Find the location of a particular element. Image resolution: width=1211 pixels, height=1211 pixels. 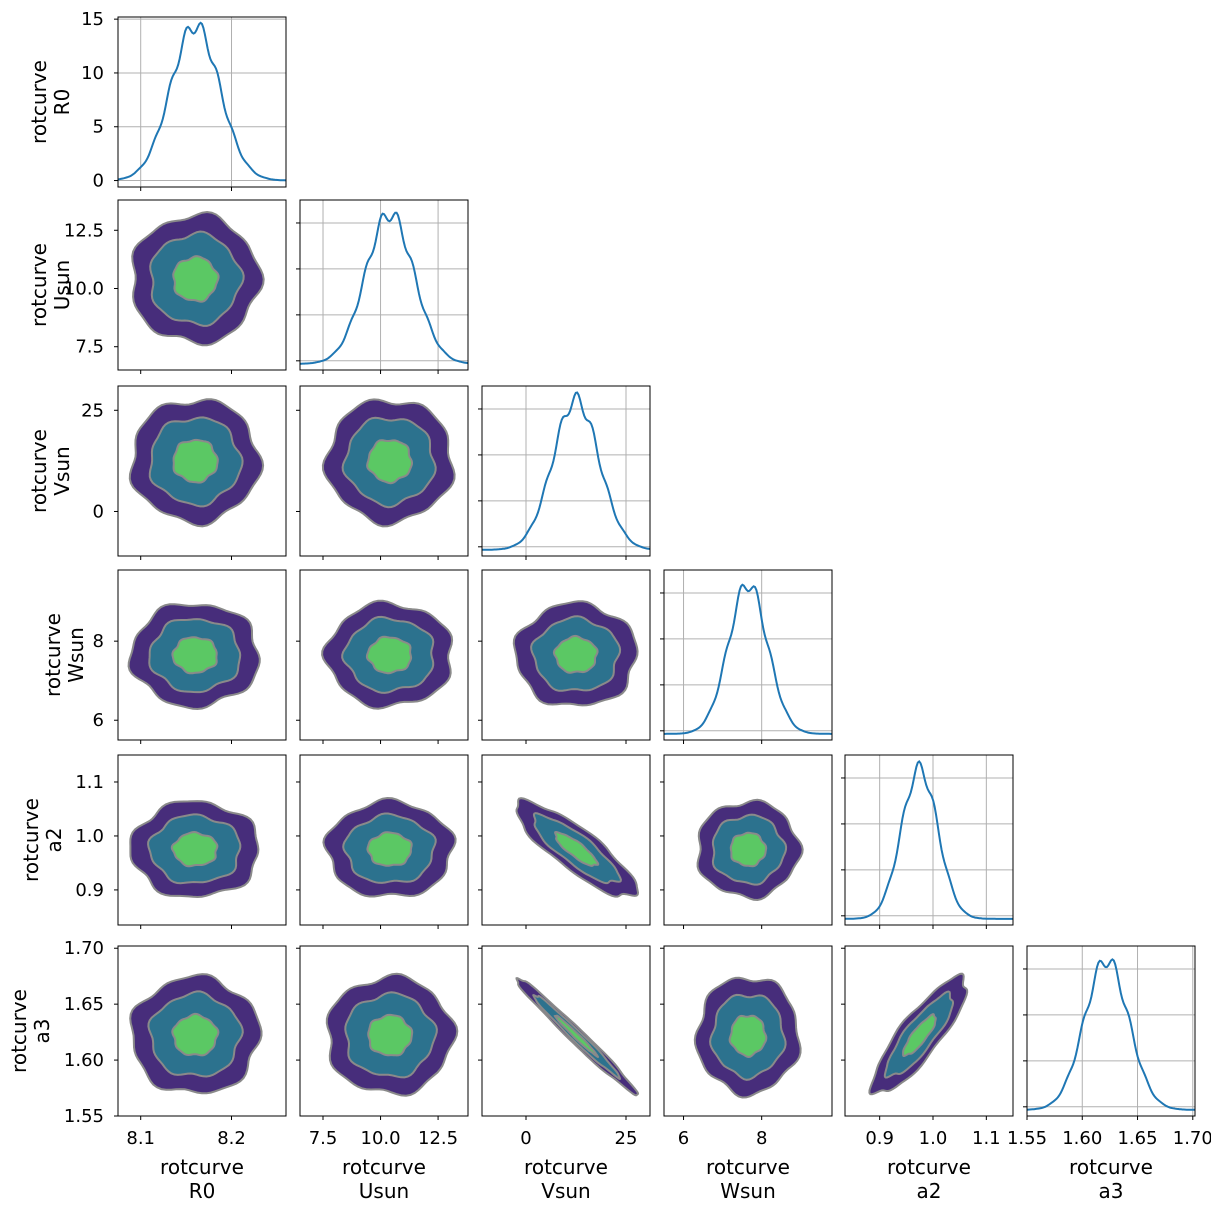

x-tick-label: 1.55 is located at coordinates (1027, 1138).